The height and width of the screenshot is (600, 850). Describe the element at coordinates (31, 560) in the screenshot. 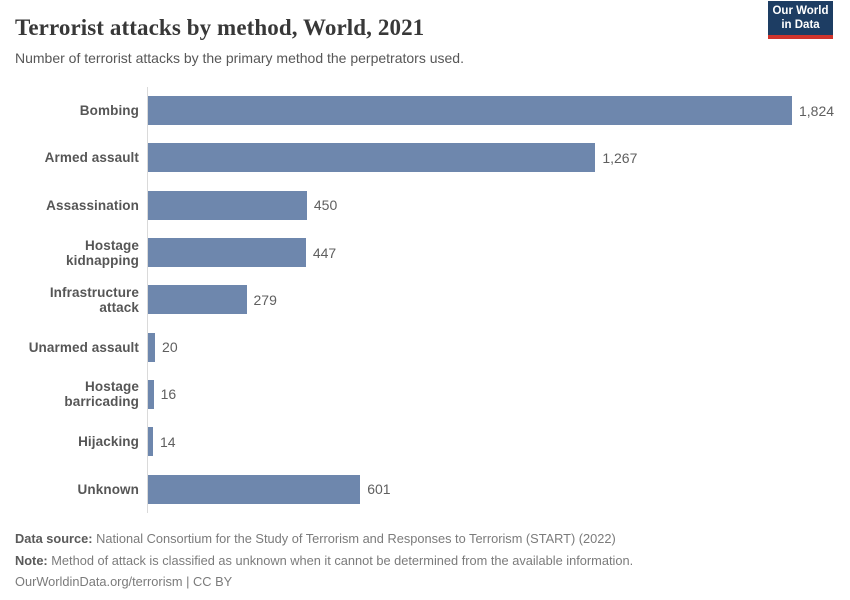

I see `note-label: Note:` at that location.